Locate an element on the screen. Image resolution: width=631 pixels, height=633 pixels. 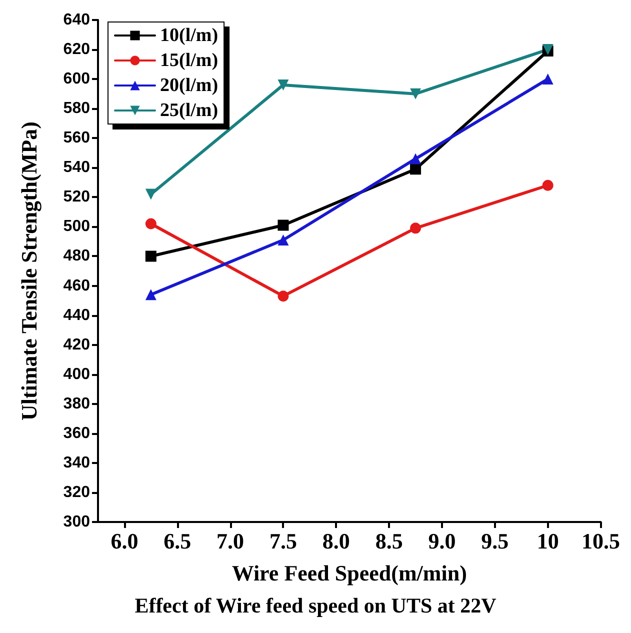
y-tick-label: 440 is located at coordinates (76, 315).